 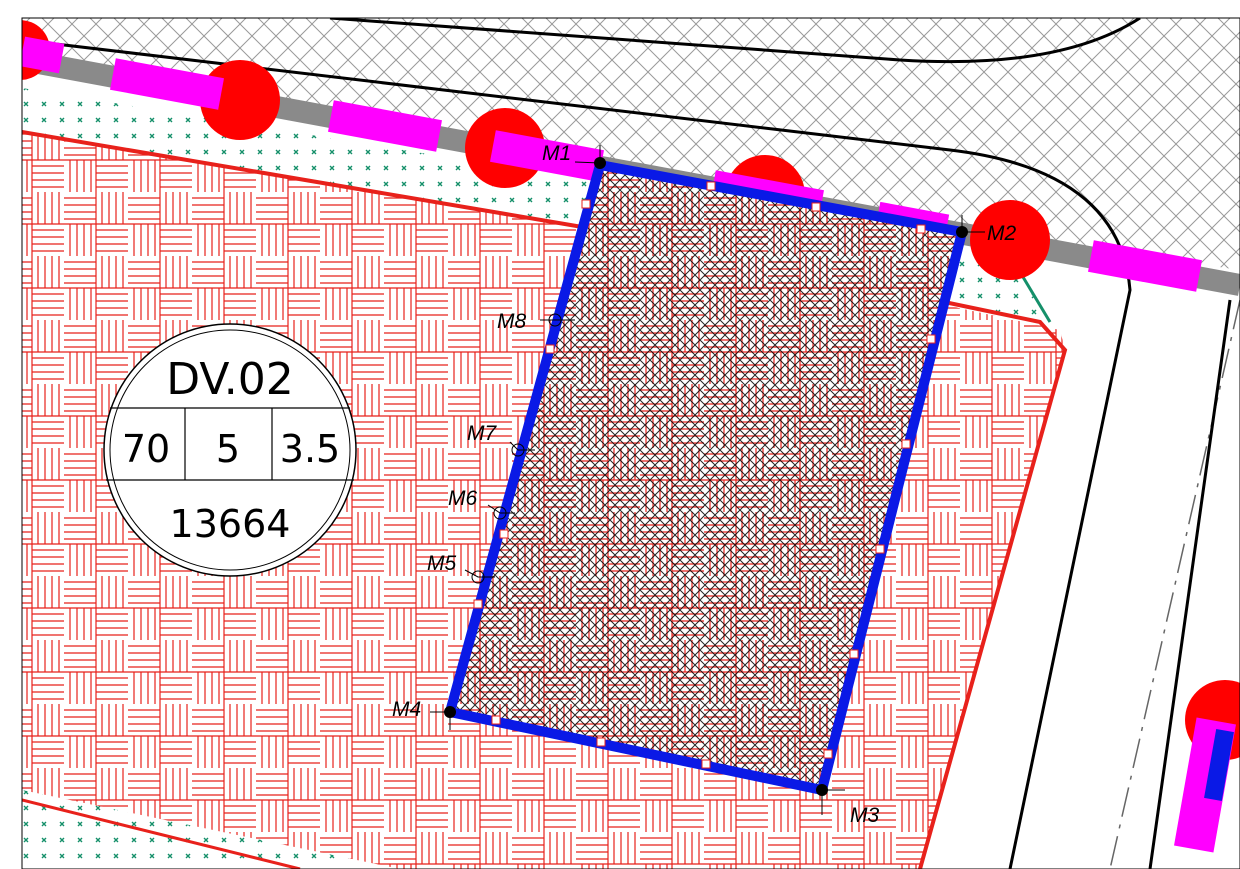 I want to click on marker-label: M8, so click(x=511, y=321).